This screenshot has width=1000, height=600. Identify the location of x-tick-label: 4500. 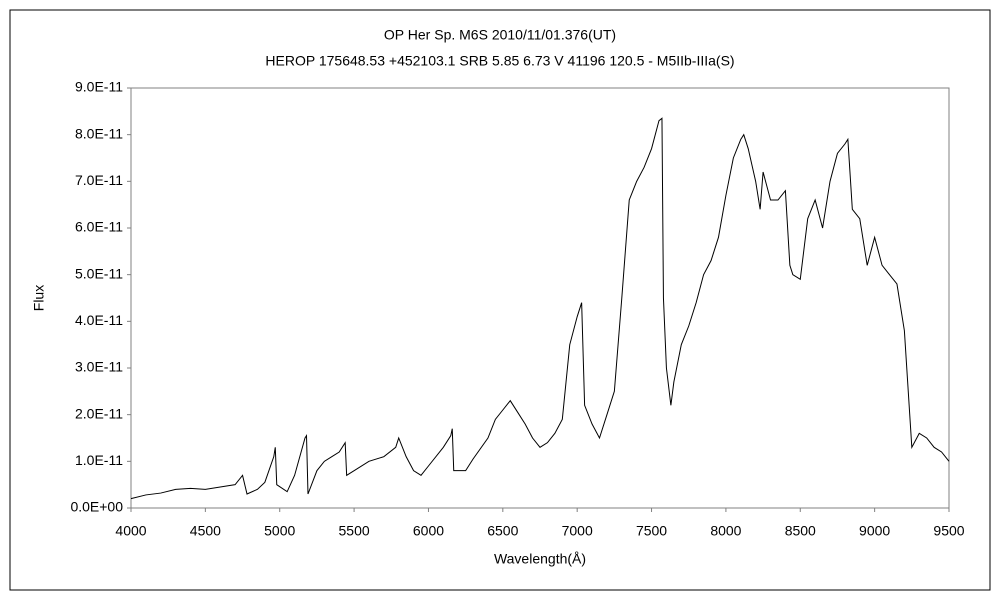
(205, 531).